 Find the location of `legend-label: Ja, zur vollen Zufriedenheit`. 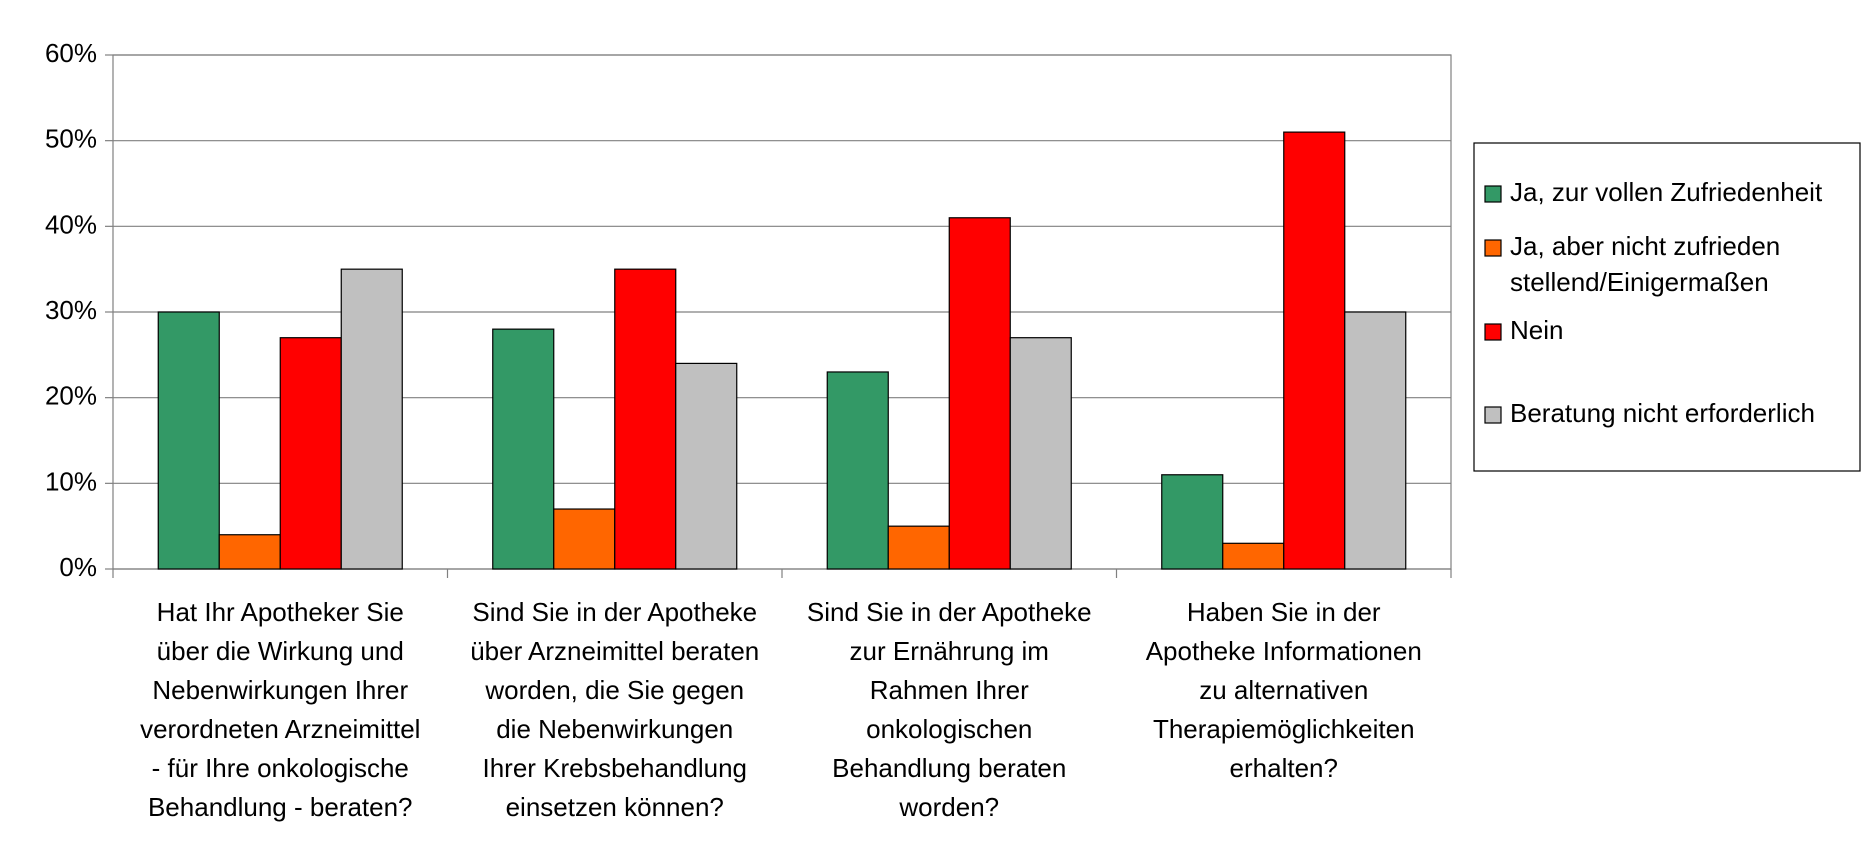

legend-label: Ja, zur vollen Zufriedenheit is located at coordinates (1666, 192).